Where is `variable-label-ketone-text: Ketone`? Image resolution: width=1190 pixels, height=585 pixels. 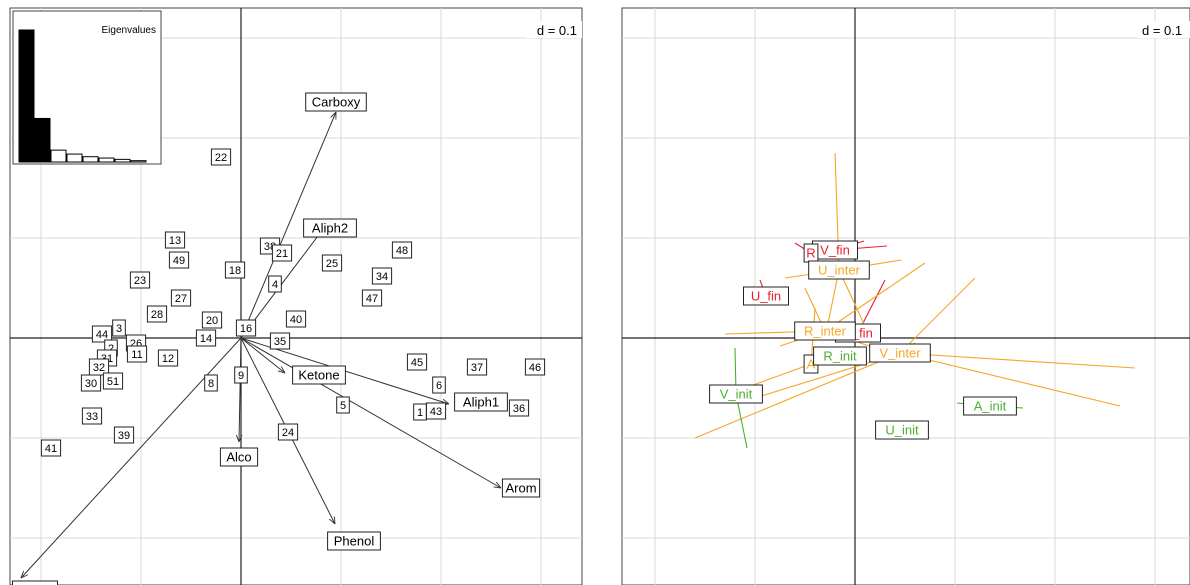 variable-label-ketone-text: Ketone is located at coordinates (318, 375).